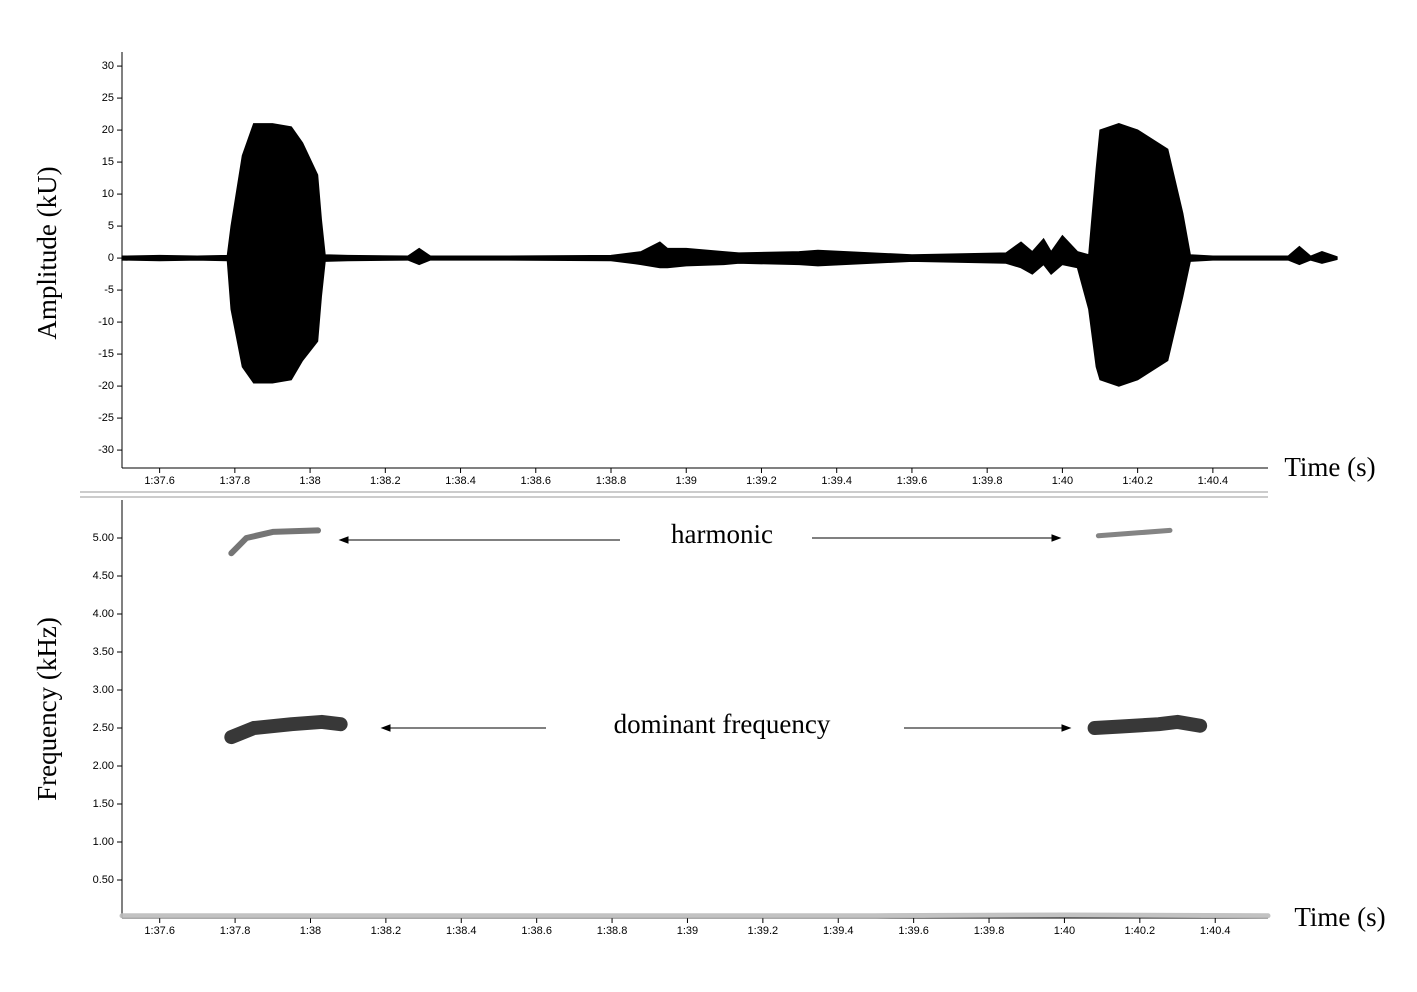  What do you see at coordinates (103, 766) in the screenshot?
I see `y-tick-label: 2.00` at bounding box center [103, 766].